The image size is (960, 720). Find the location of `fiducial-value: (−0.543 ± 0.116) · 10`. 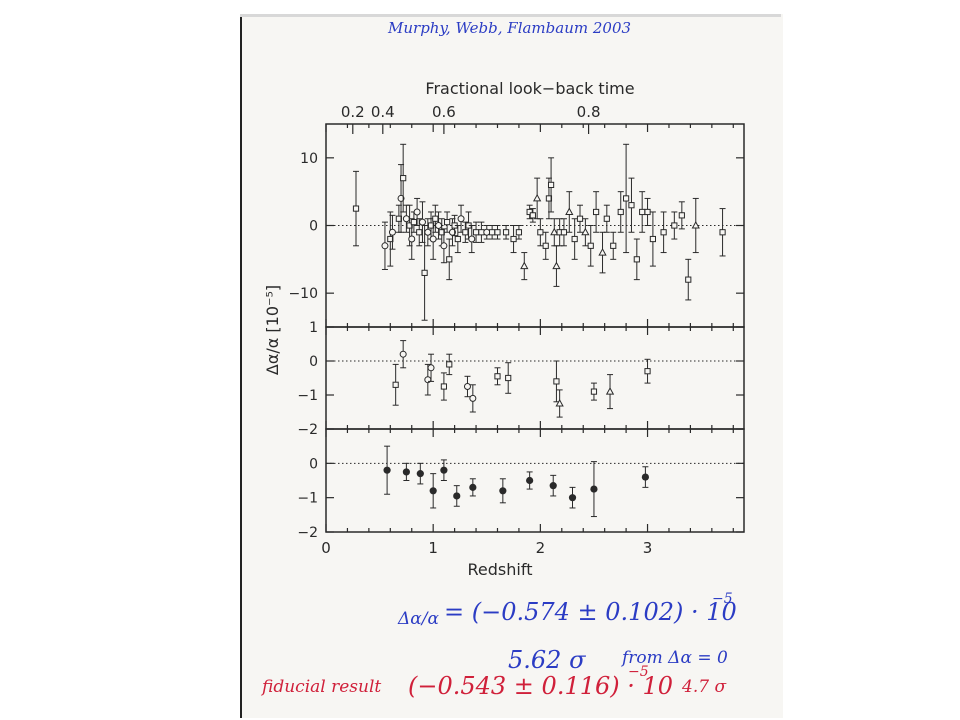

fiducial-value: (−0.543 ± 0.116) · 10 is located at coordinates (540, 686).